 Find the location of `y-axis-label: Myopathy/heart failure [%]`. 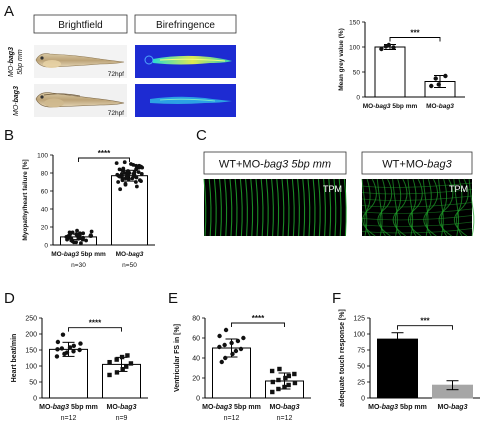

y-axis-label: Myopathy/heart failure [%] is located at coordinates (25, 199).